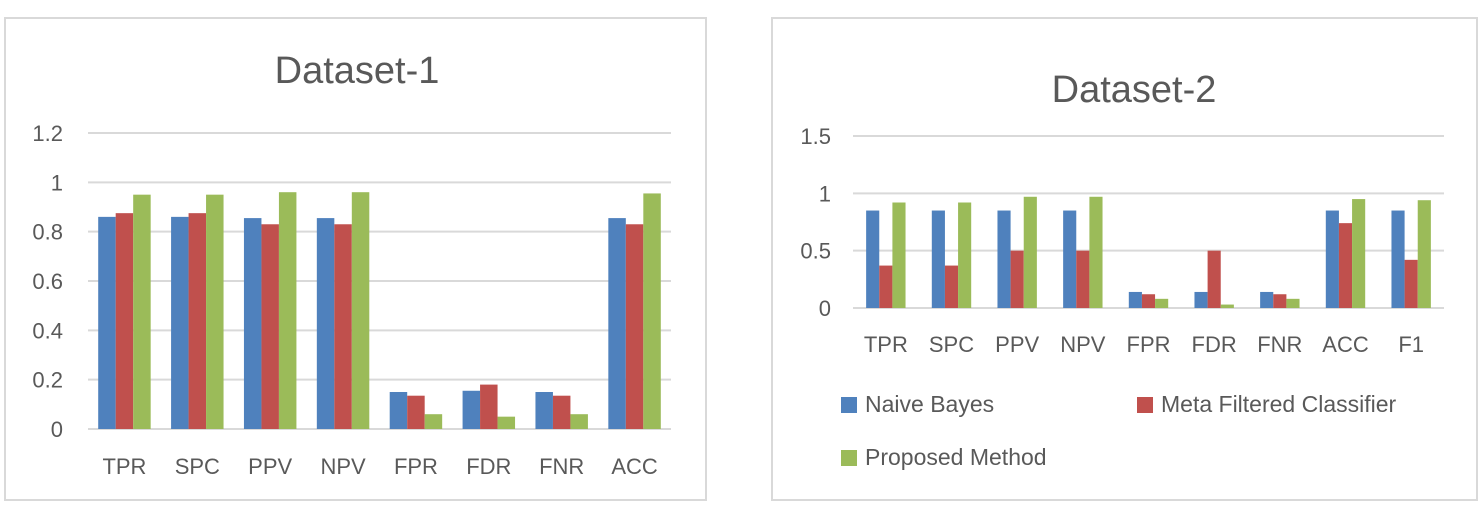 Image resolution: width=1484 pixels, height=505 pixels. Describe the element at coordinates (815, 251) in the screenshot. I see `y-tick-label: 0.5` at that location.